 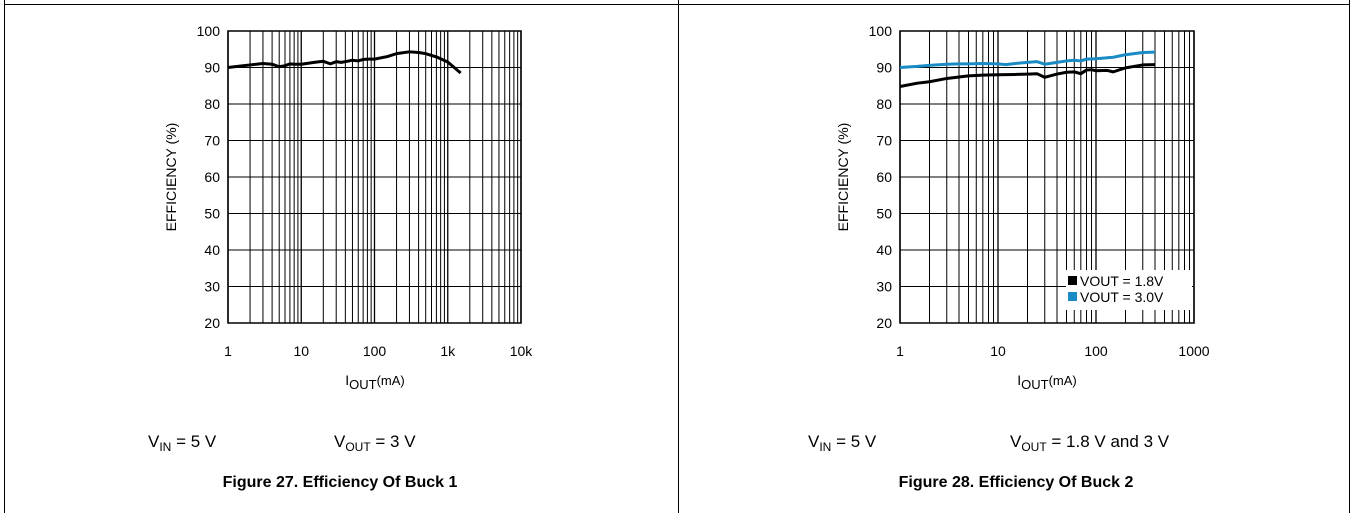 What do you see at coordinates (448, 351) in the screenshot?
I see `x-tick-label: 1k` at bounding box center [448, 351].